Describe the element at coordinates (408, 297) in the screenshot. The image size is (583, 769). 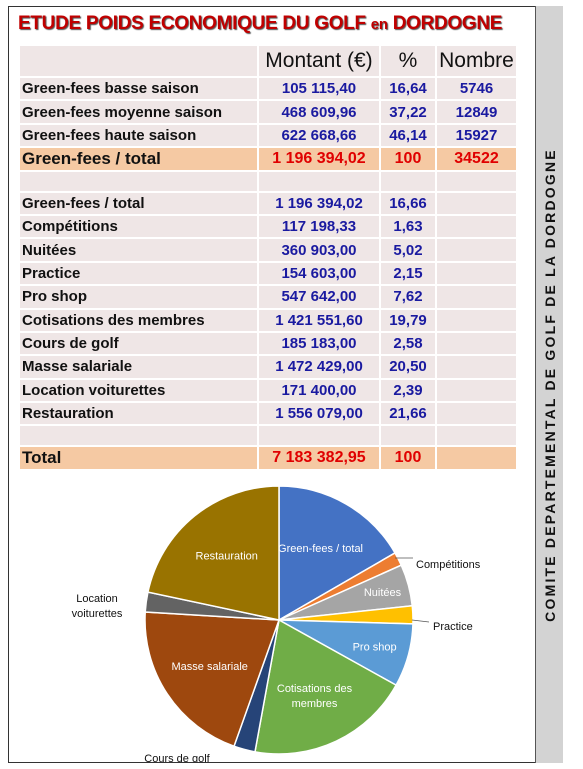
I see `row-pct: 7,62` at that location.